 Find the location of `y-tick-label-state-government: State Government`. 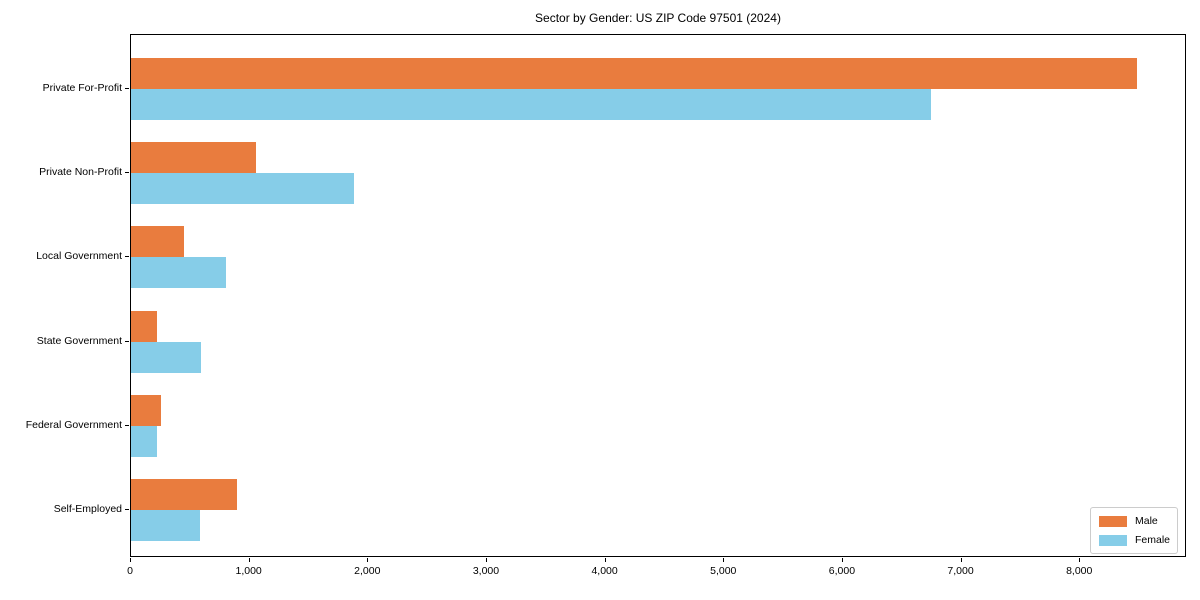

y-tick-label-state-government: State Government is located at coordinates (79, 340).